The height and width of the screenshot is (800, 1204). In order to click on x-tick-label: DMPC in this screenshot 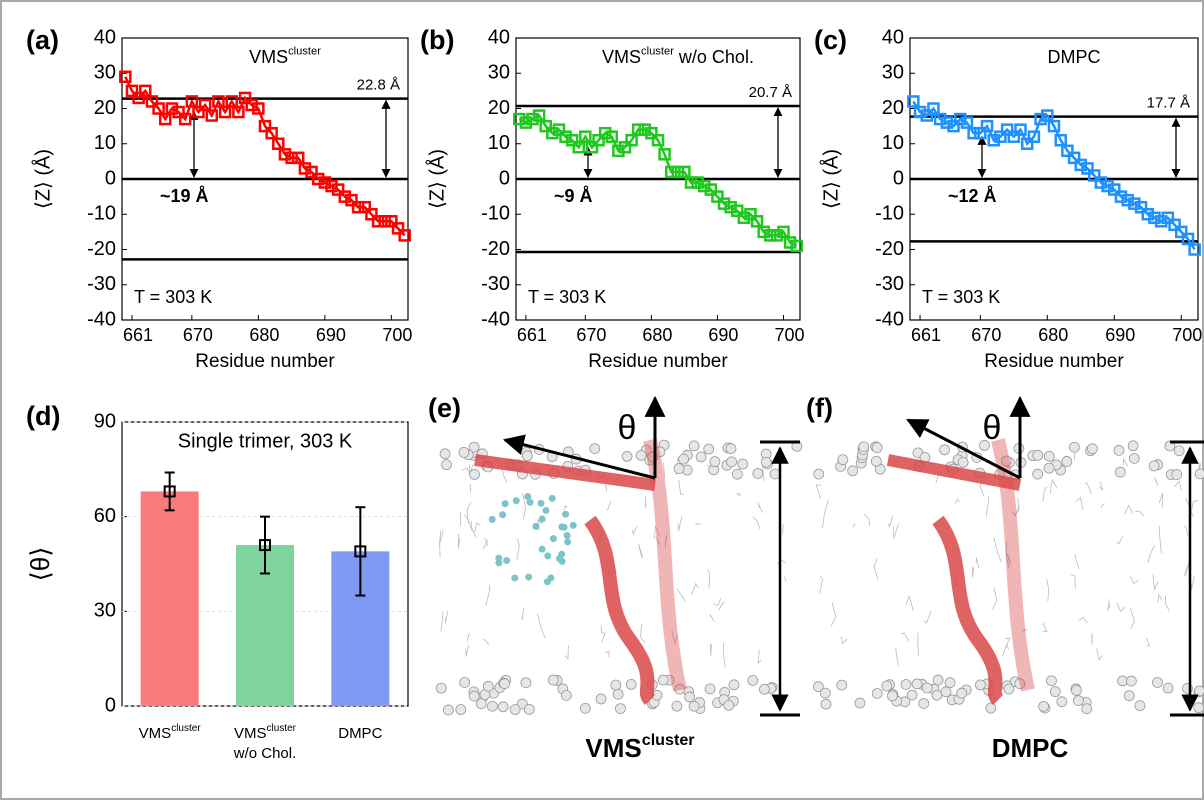, I will do `click(360, 733)`.